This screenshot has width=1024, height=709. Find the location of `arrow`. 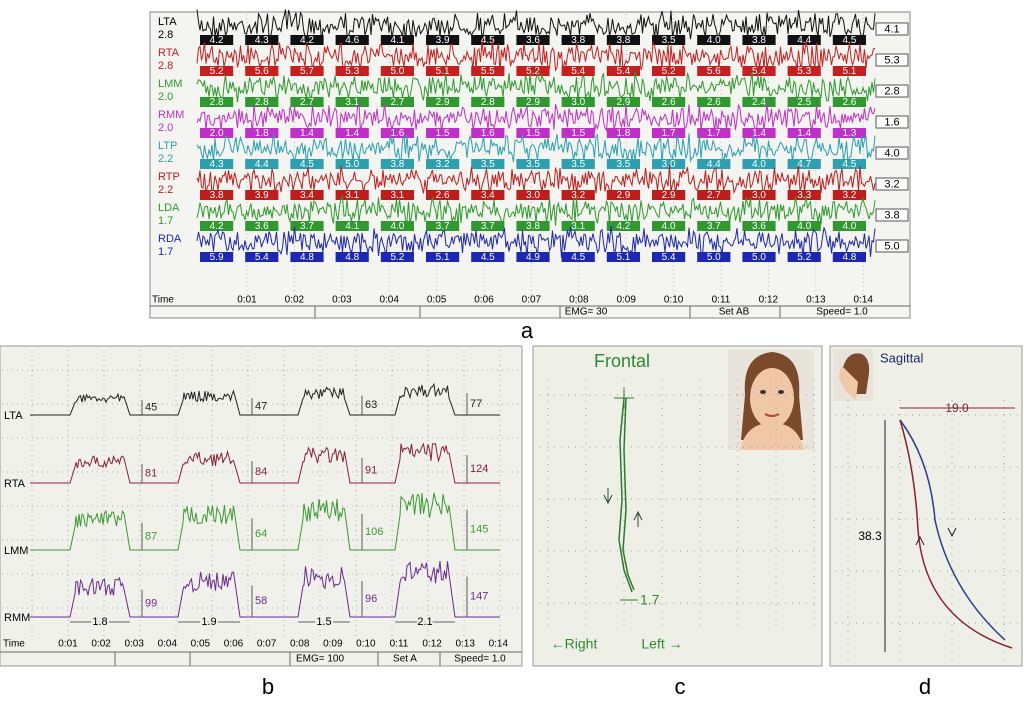

arrow is located at coordinates (952, 532).